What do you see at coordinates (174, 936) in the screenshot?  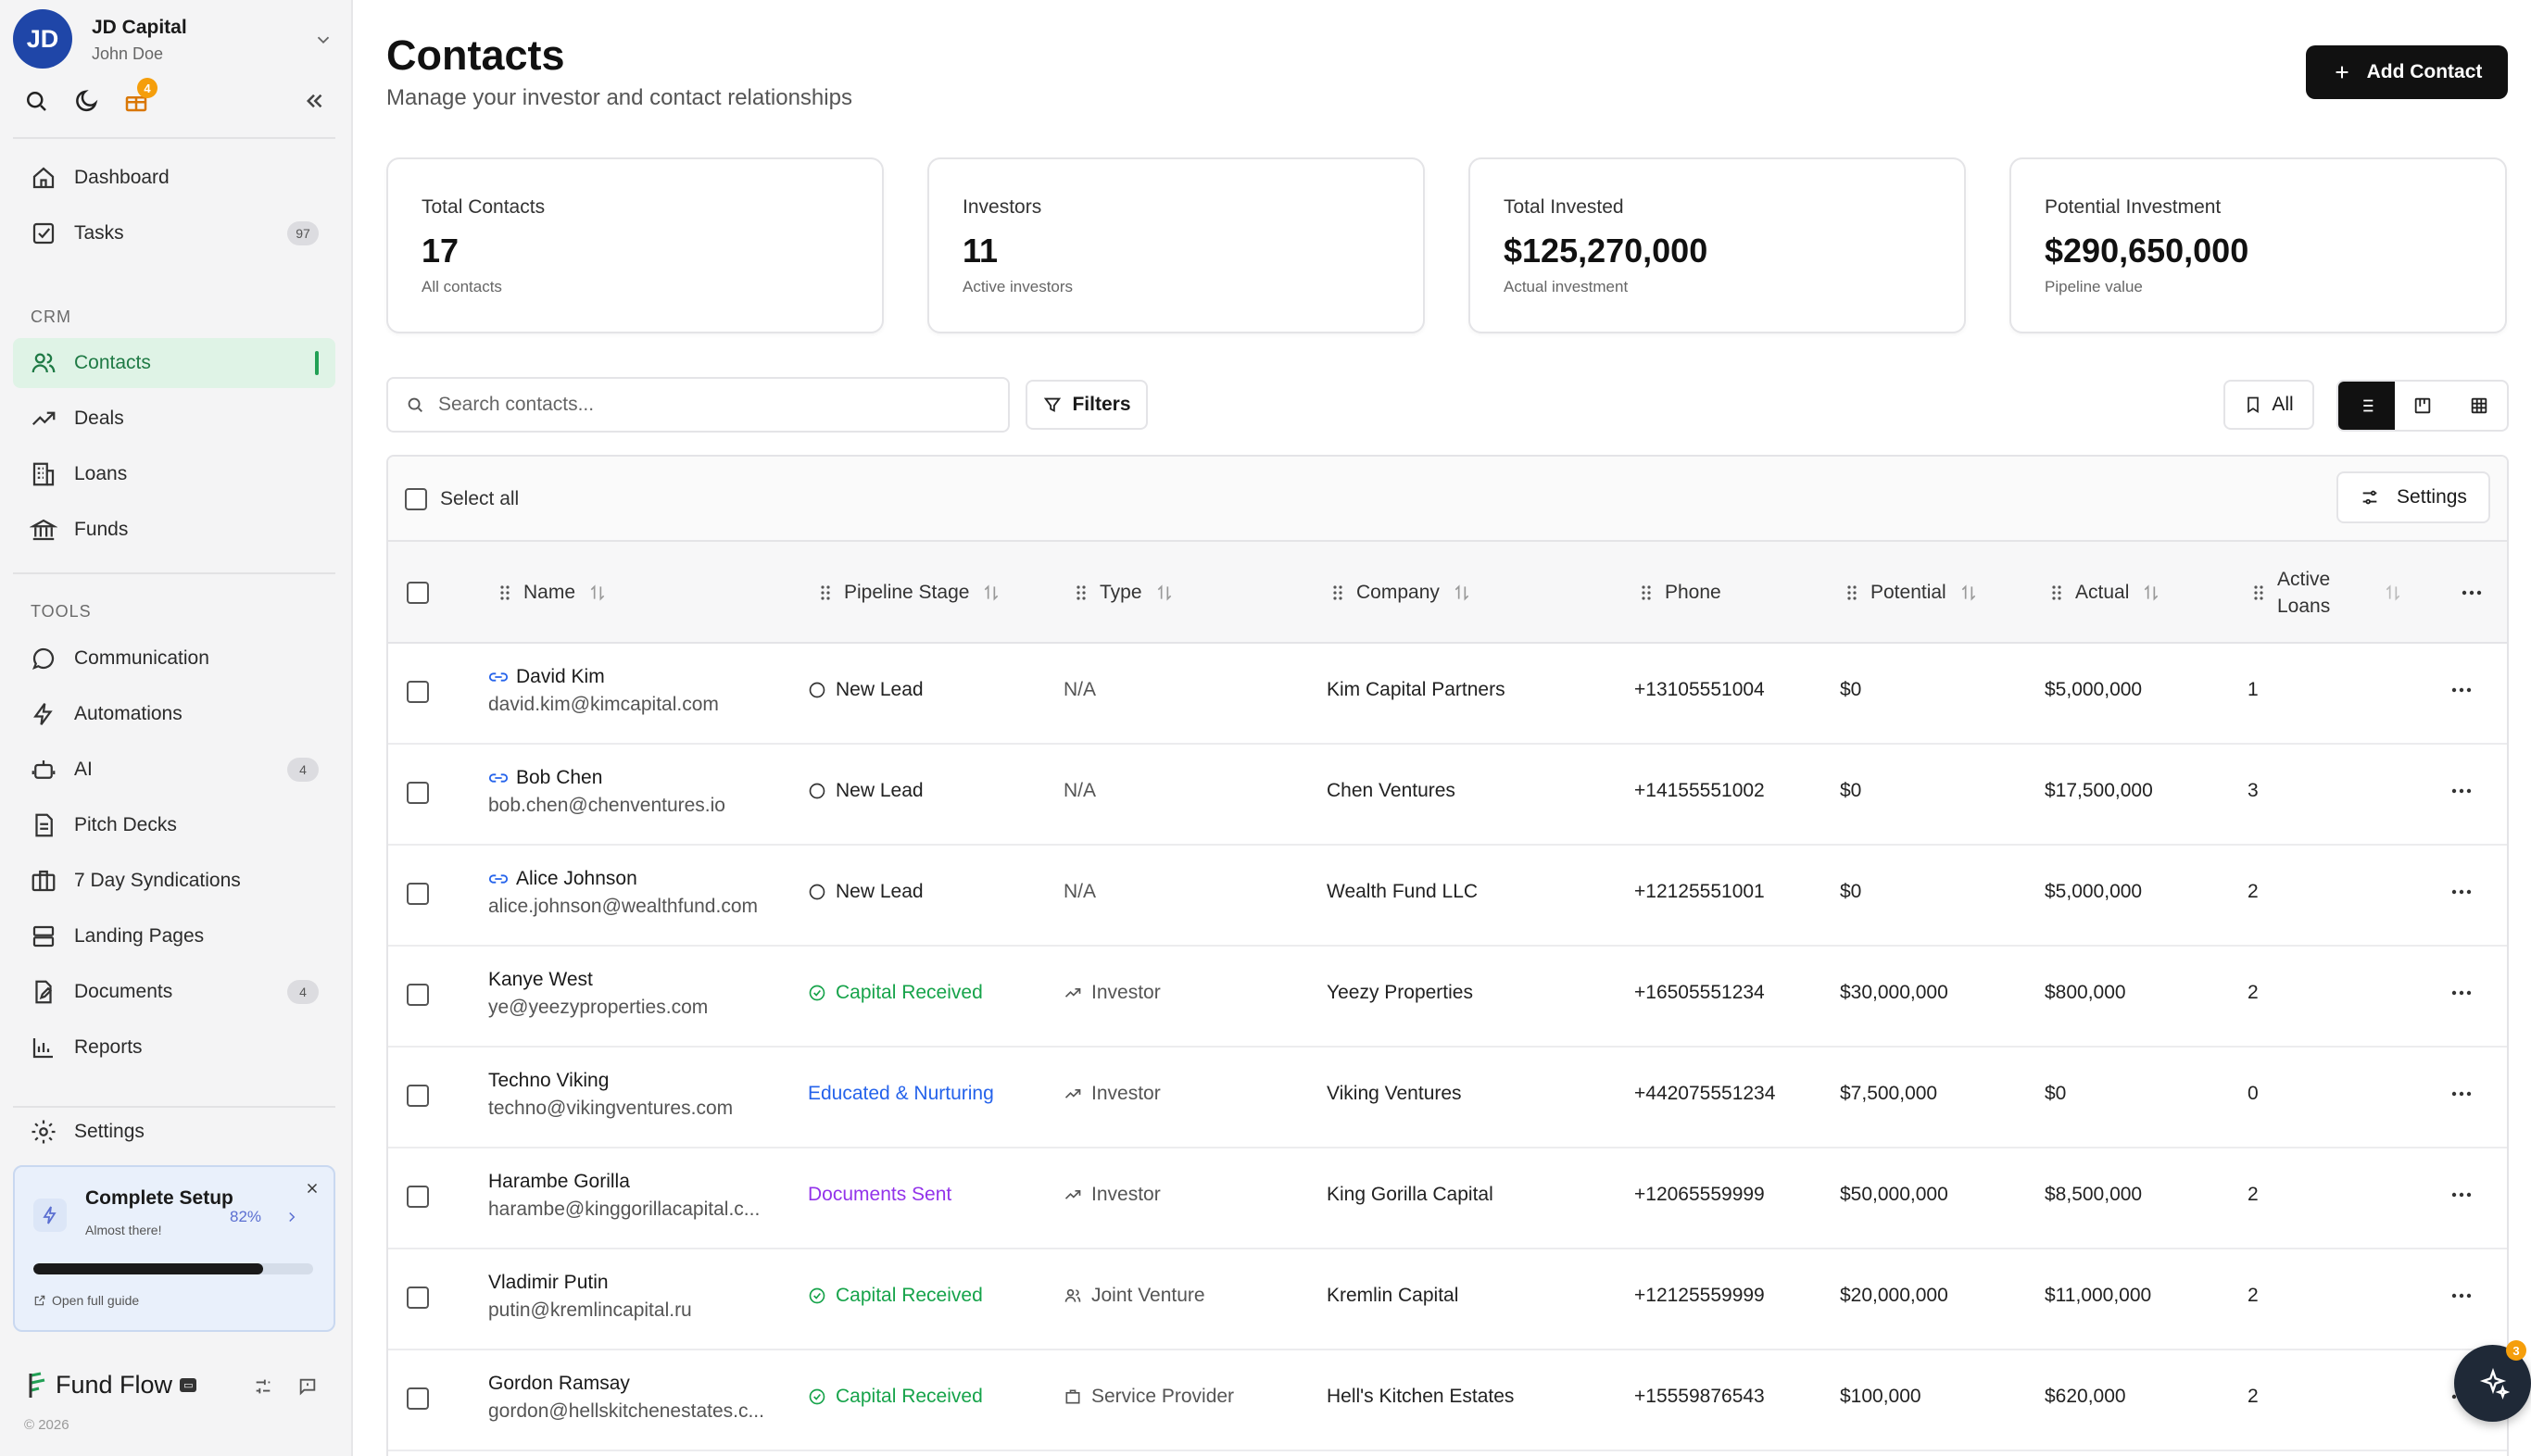 I see `sidebar-item-landing-pages: Landing Pages` at bounding box center [174, 936].